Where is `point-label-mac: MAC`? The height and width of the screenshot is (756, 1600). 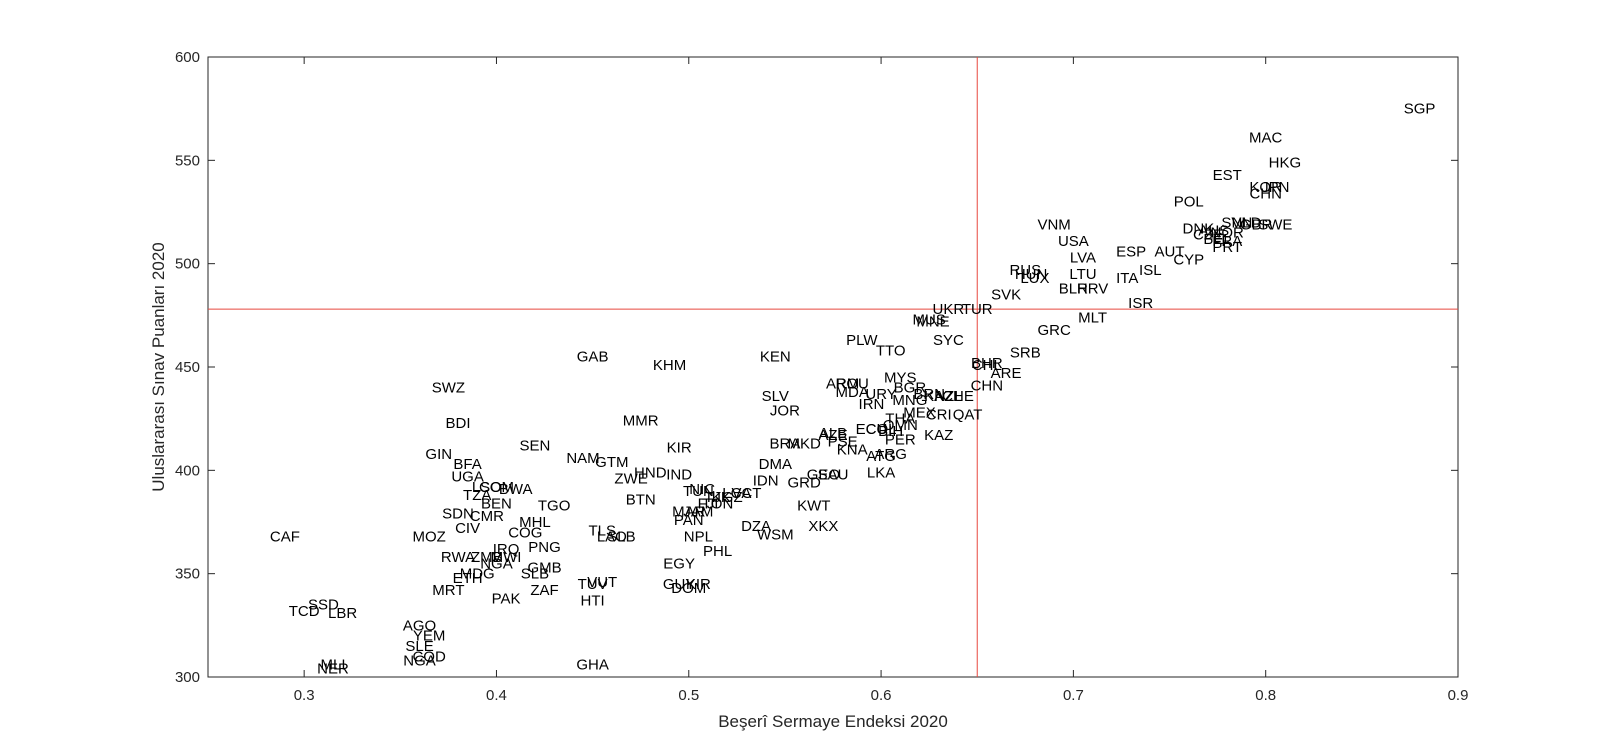
point-label-mac: MAC is located at coordinates (1266, 138).